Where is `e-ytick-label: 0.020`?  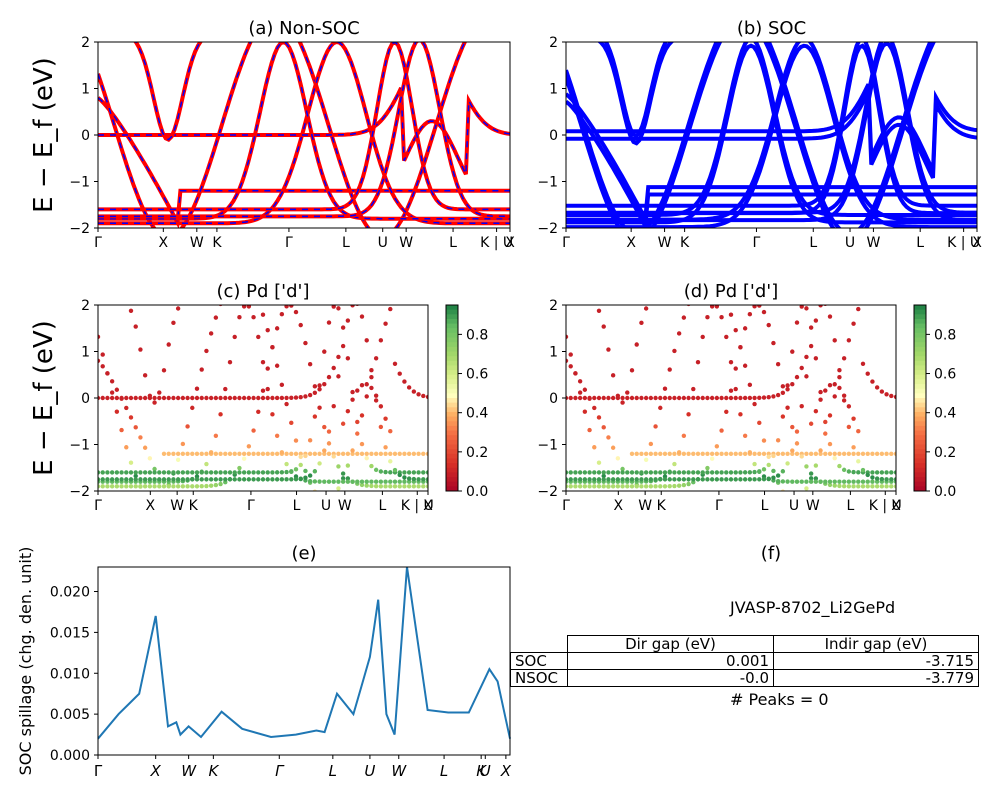 e-ytick-label: 0.020 is located at coordinates (70, 593).